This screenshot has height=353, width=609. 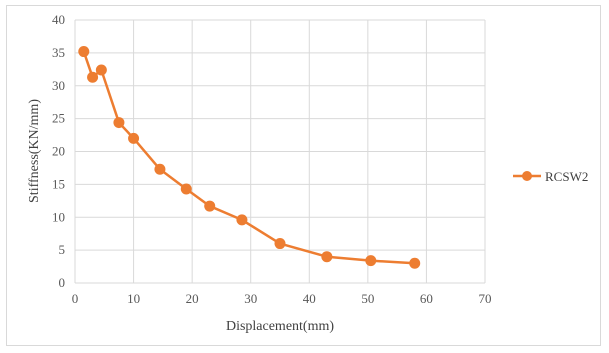 What do you see at coordinates (62, 249) in the screenshot?
I see `y-tick-label: 5` at bounding box center [62, 249].